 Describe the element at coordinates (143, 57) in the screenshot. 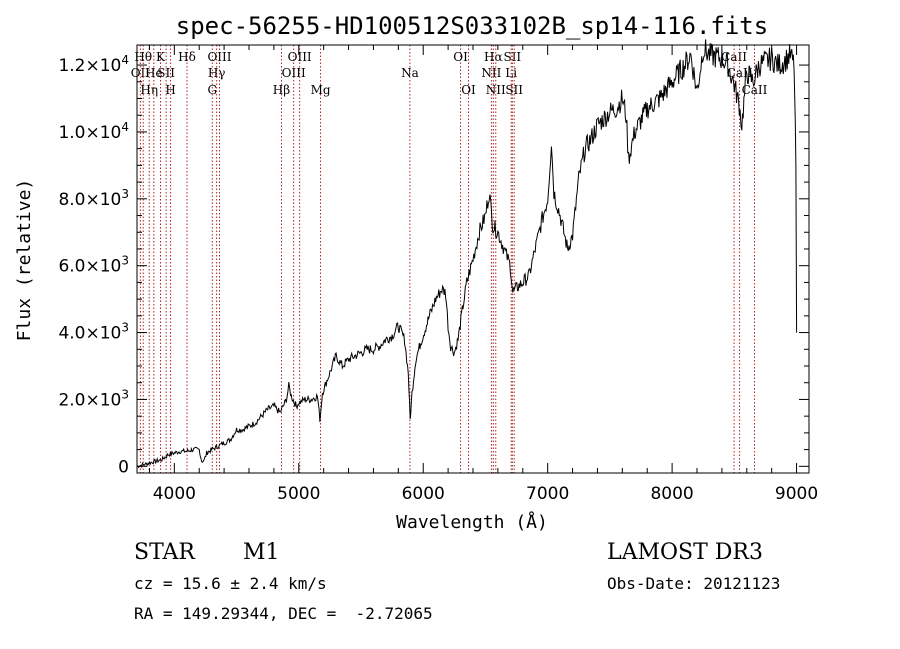

I see `line-marker-label: Hθ` at that location.